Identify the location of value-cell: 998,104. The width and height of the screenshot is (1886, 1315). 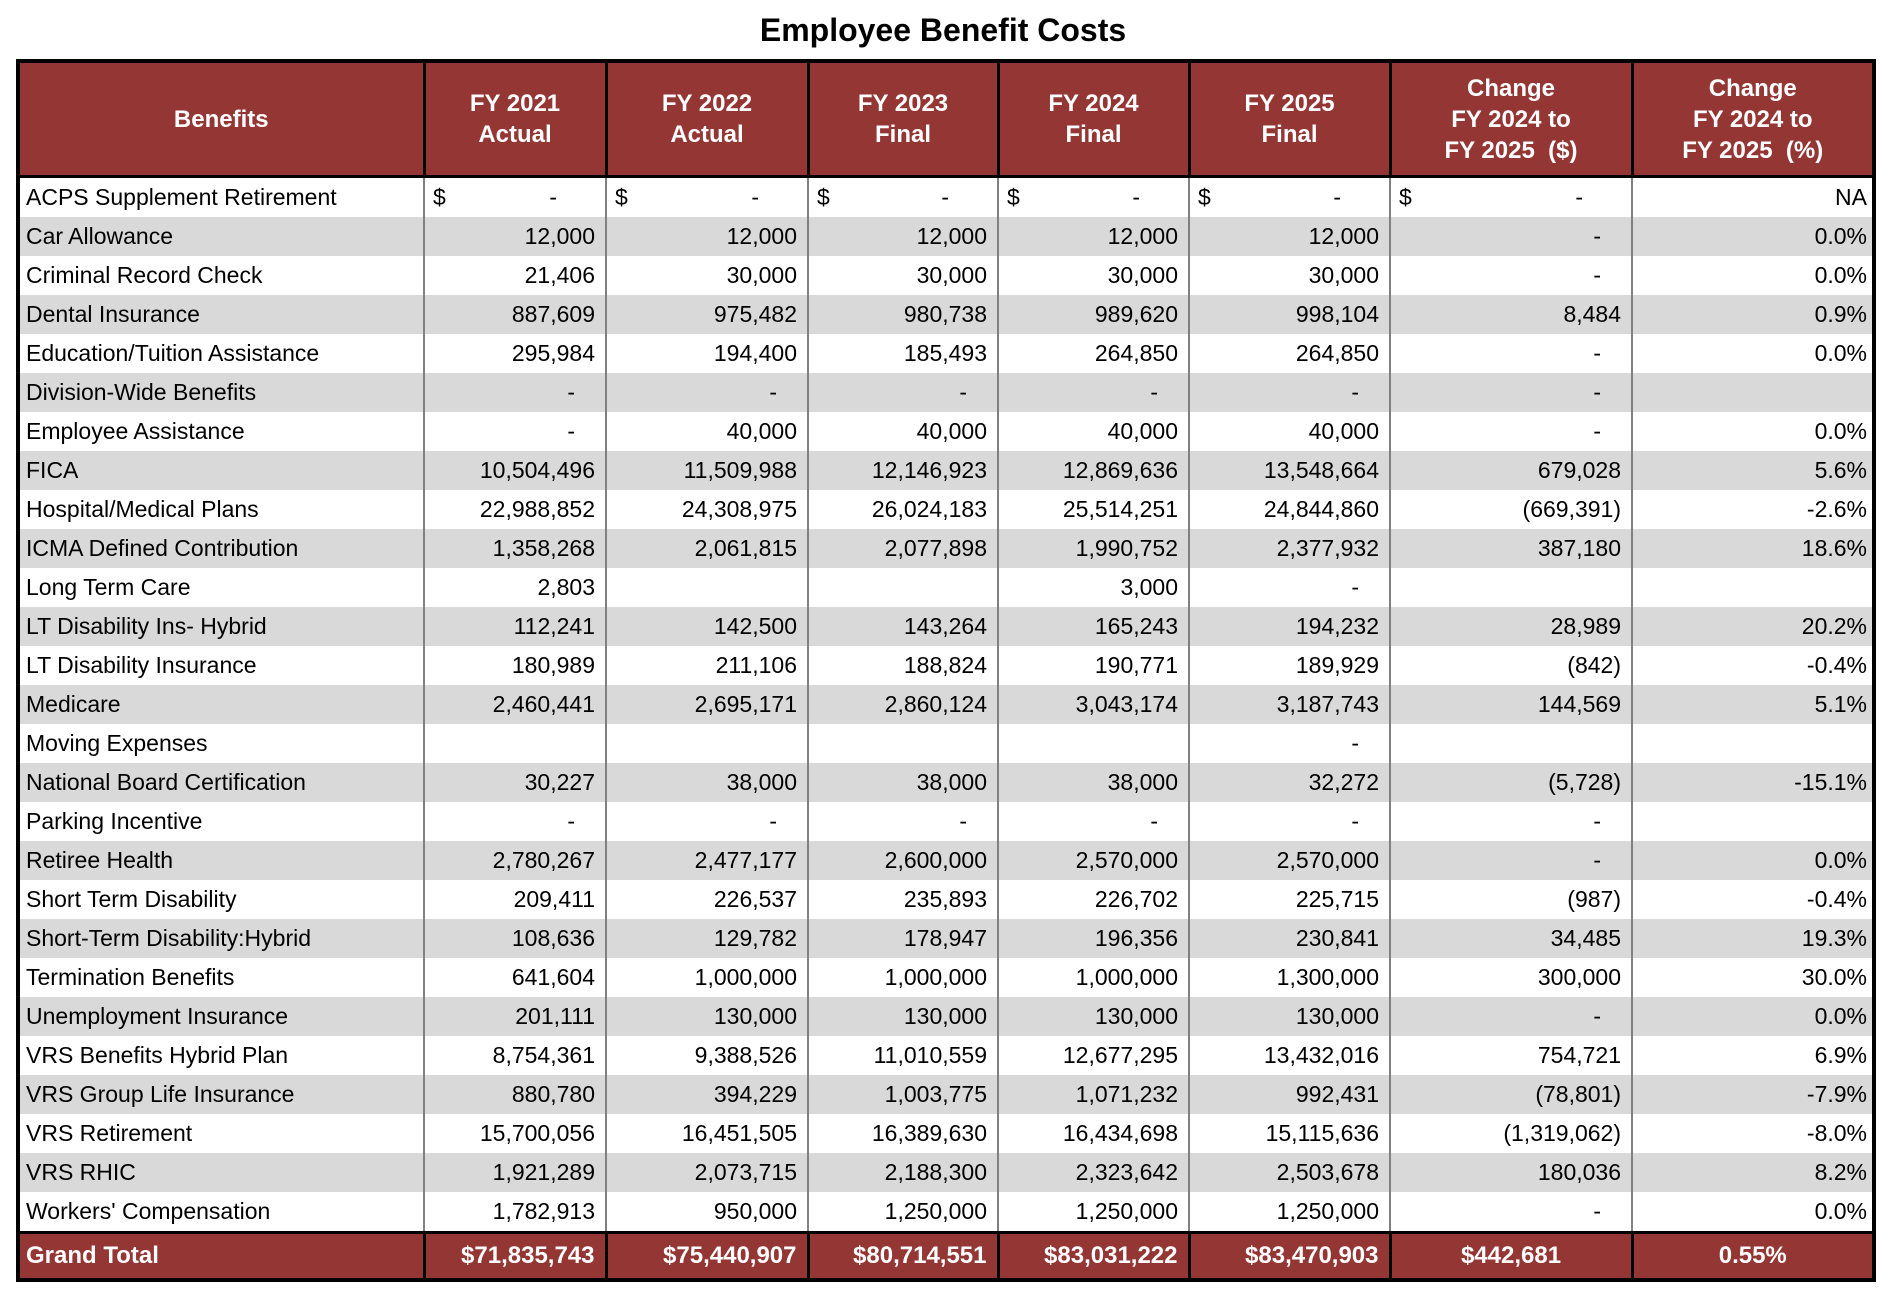
(1290, 314).